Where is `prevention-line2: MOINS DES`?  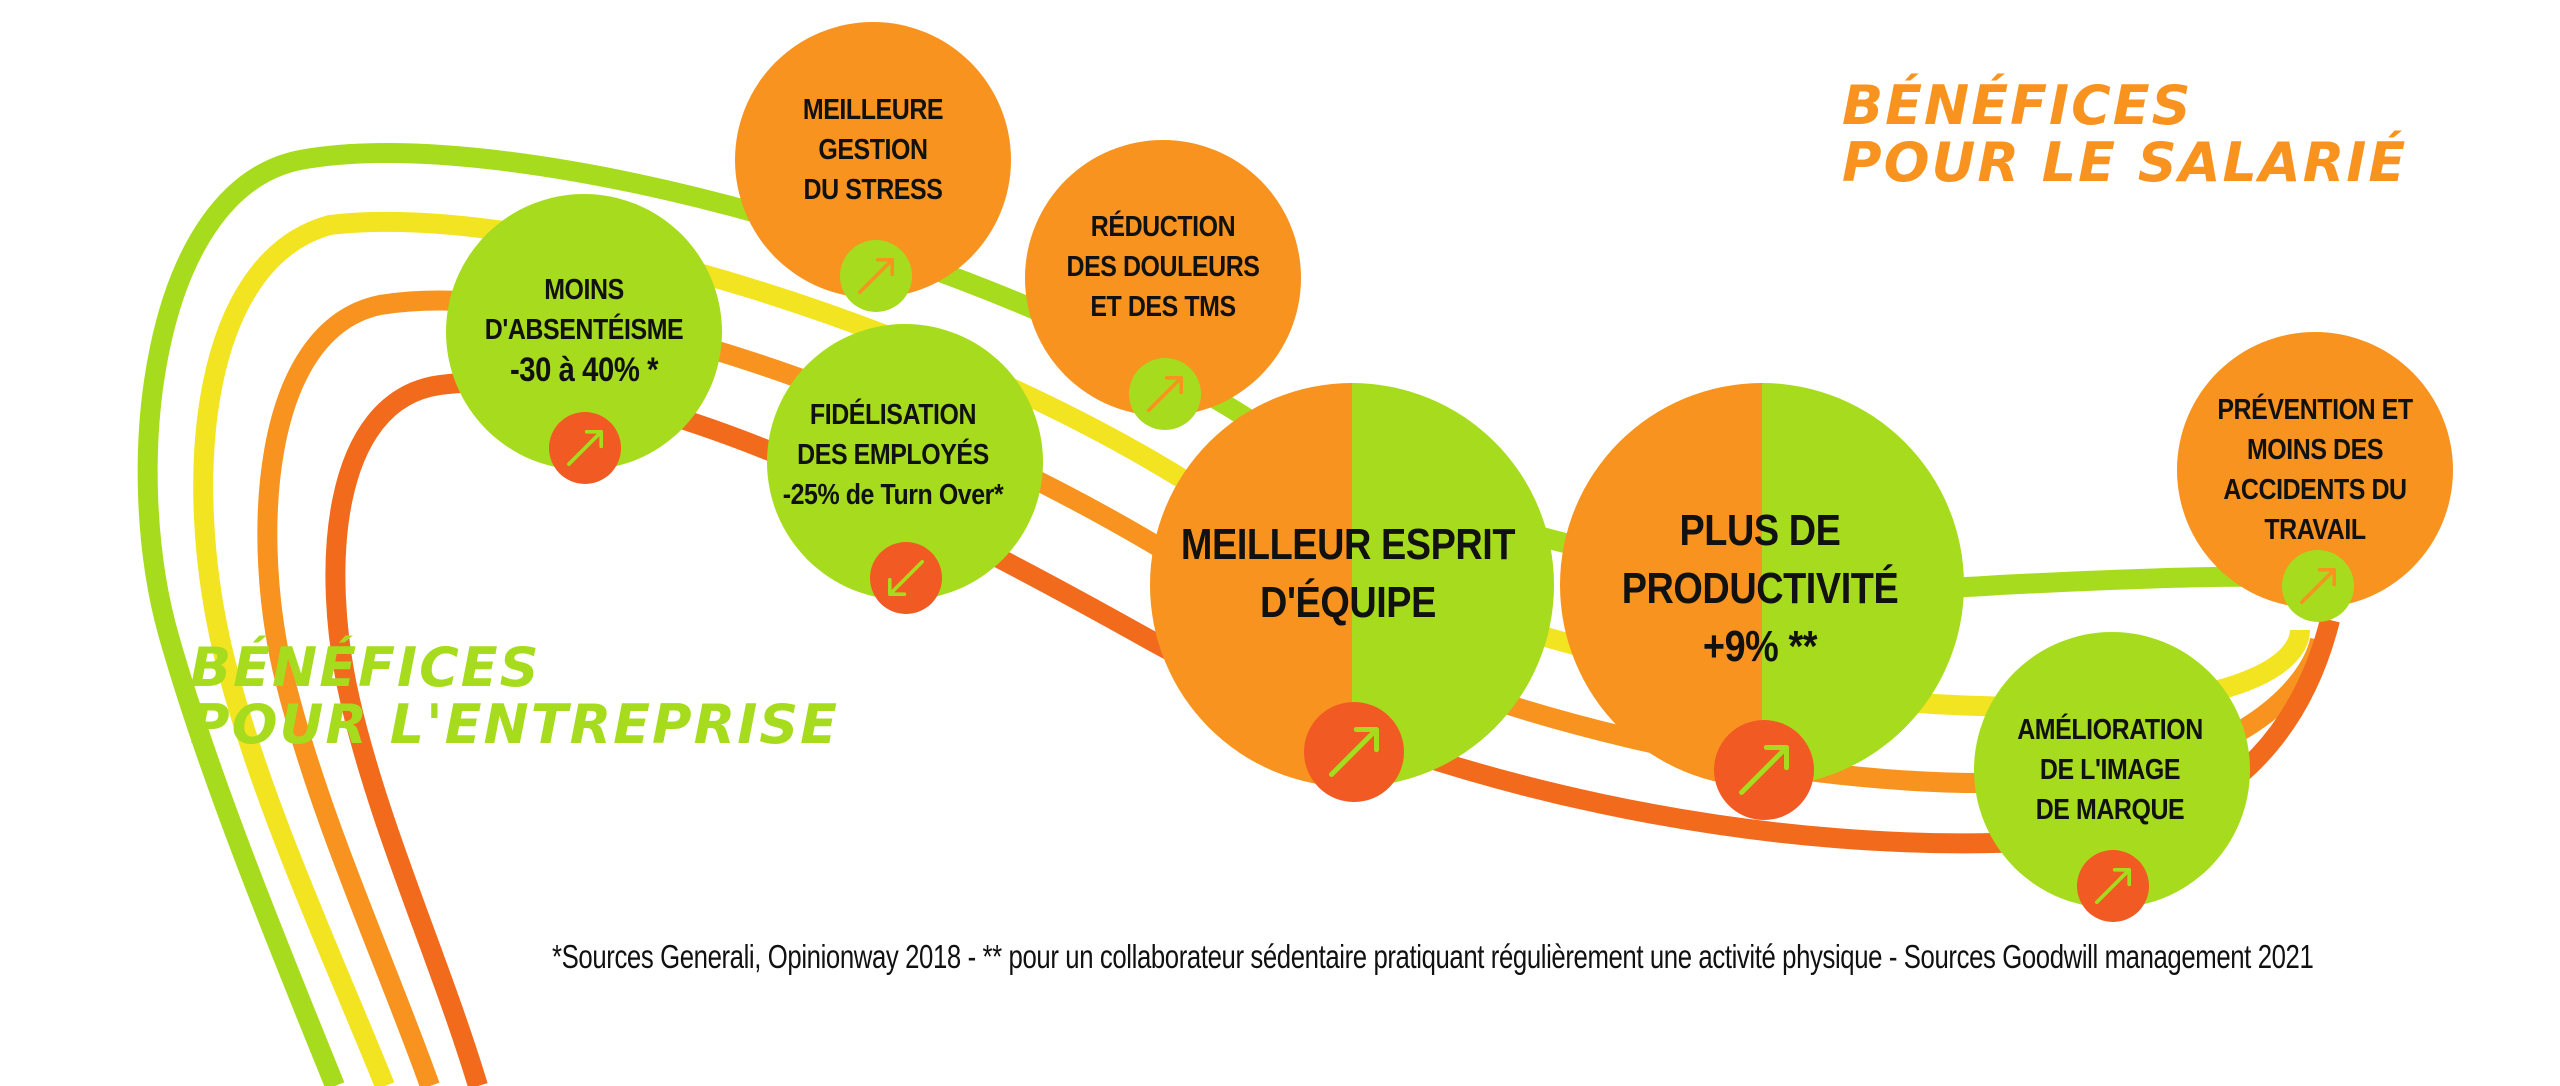 prevention-line2: MOINS DES is located at coordinates (2315, 450).